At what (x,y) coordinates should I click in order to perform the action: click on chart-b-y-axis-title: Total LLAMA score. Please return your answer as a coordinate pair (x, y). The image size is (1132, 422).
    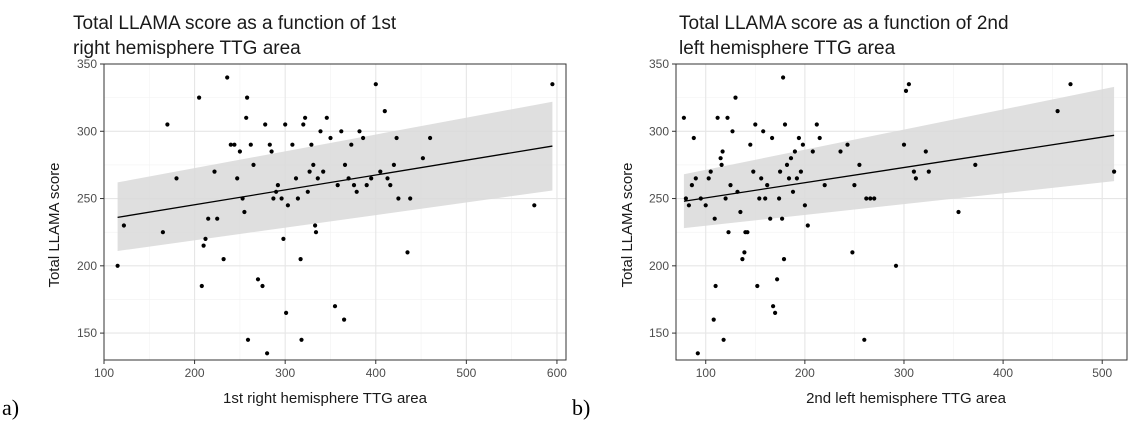
    Looking at the image, I should click on (627, 224).